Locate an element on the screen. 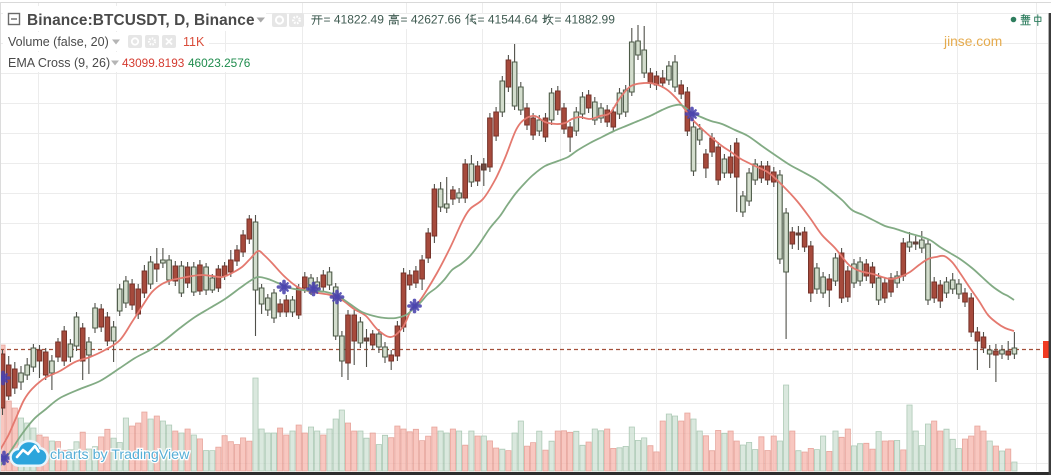 The height and width of the screenshot is (475, 1051). svg-text: = 42627.66 is located at coordinates (431, 20).